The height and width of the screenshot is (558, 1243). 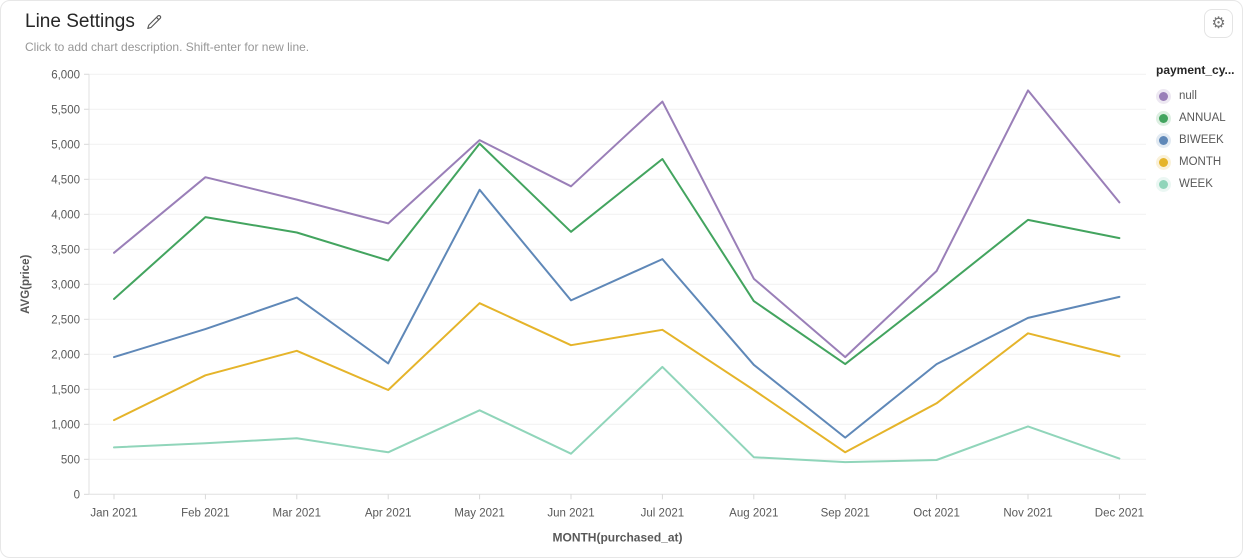 I want to click on legend-item-label: WEEK, so click(x=1196, y=184).